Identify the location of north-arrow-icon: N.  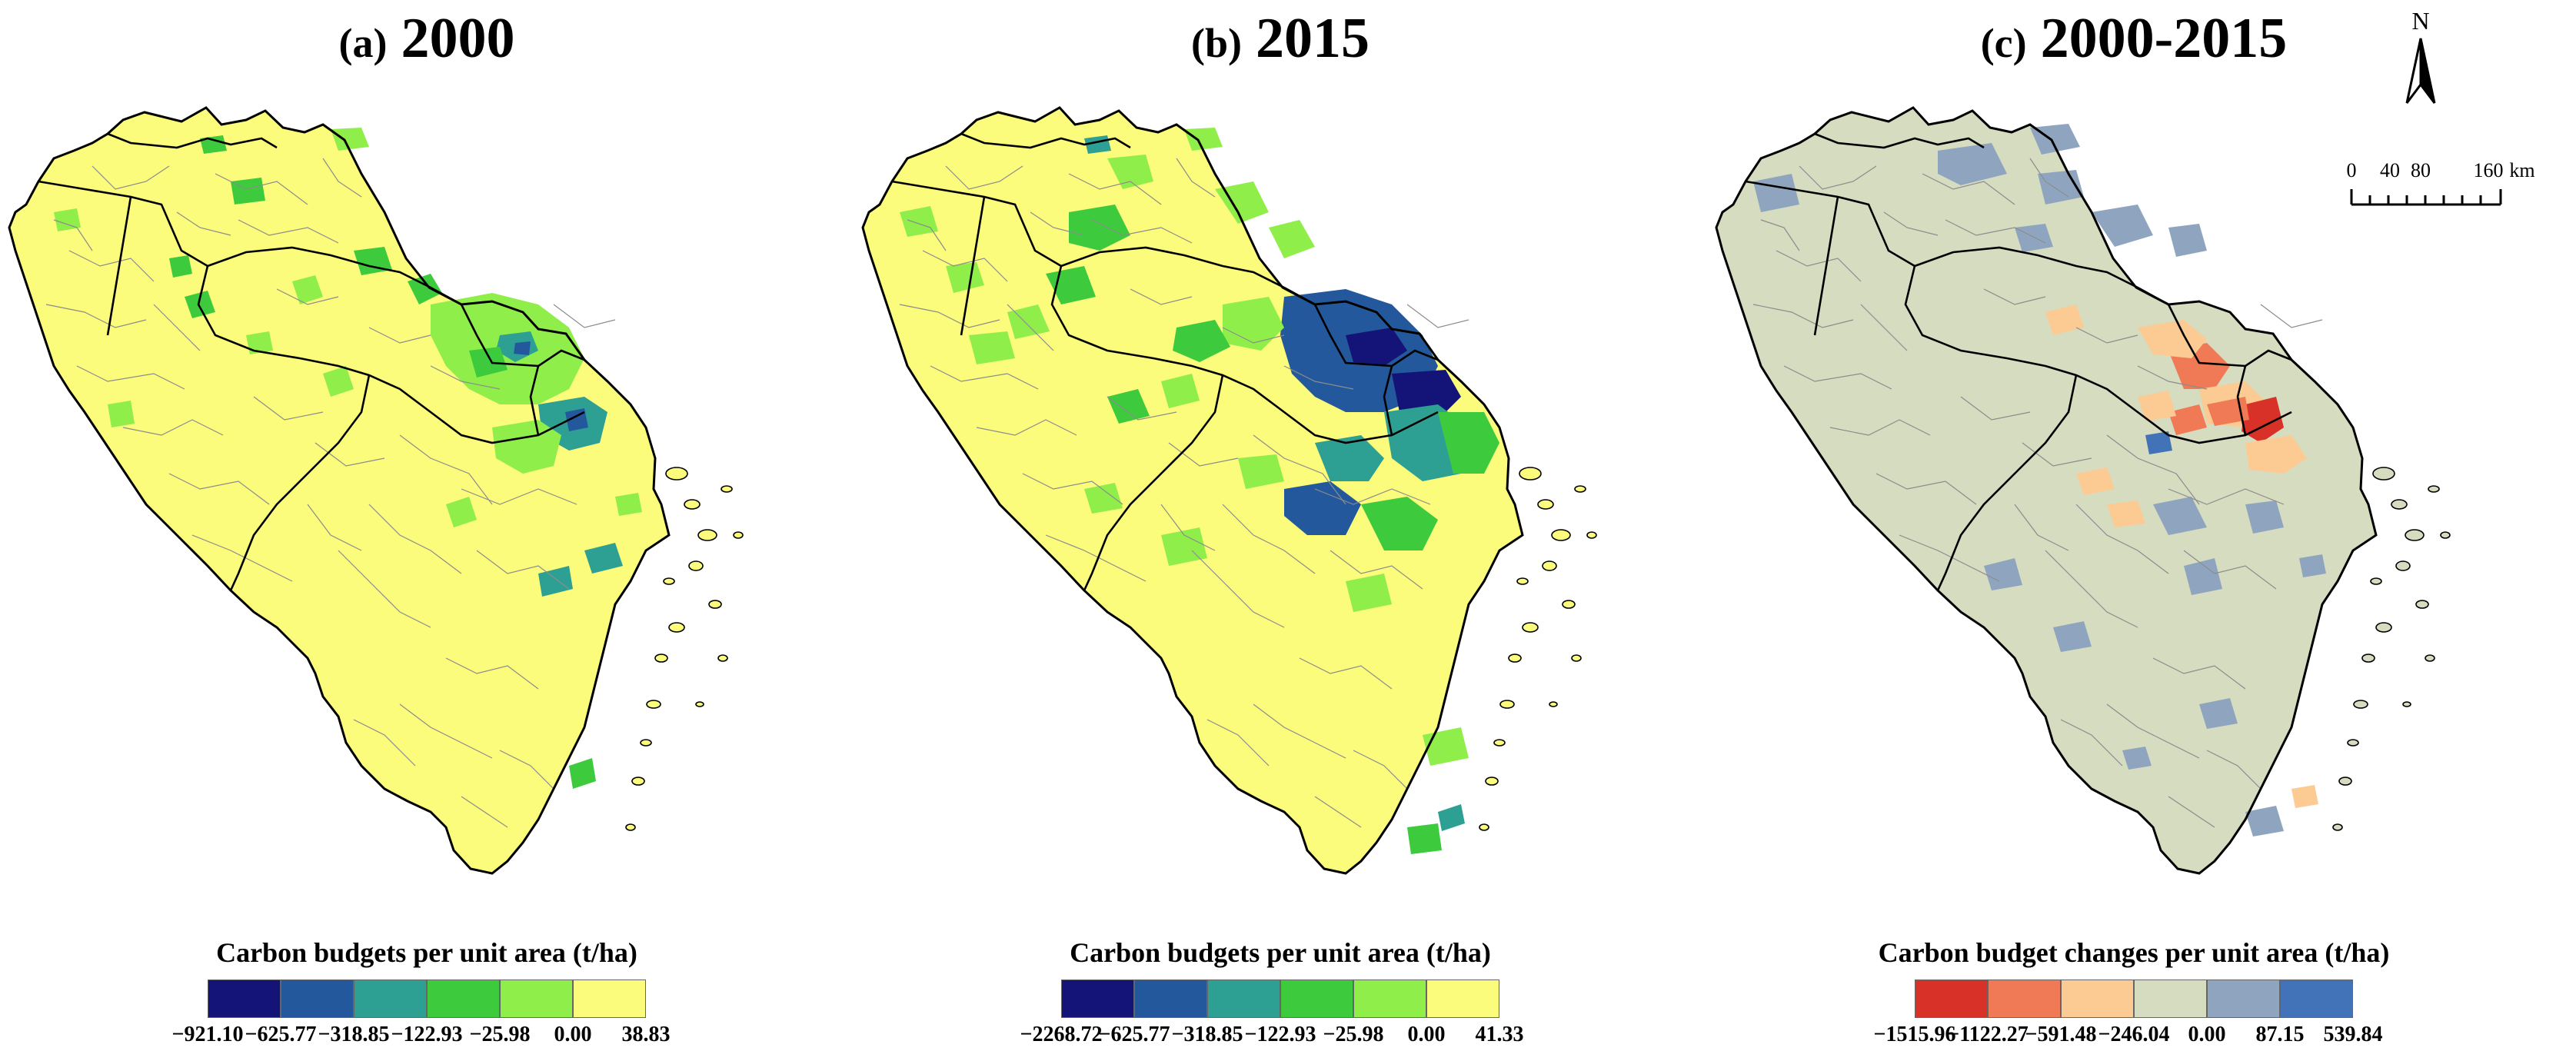
(2420, 56).